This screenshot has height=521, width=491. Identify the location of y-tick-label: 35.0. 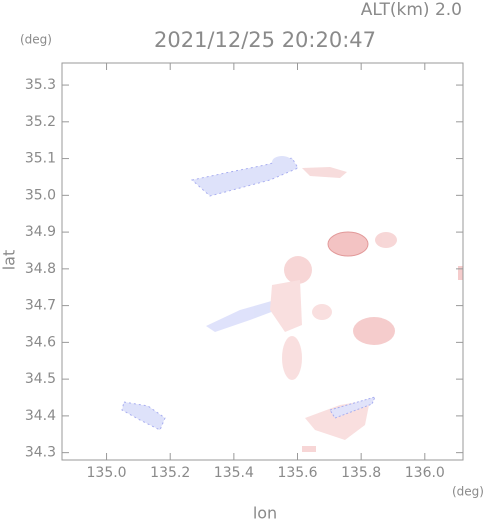
(40, 195).